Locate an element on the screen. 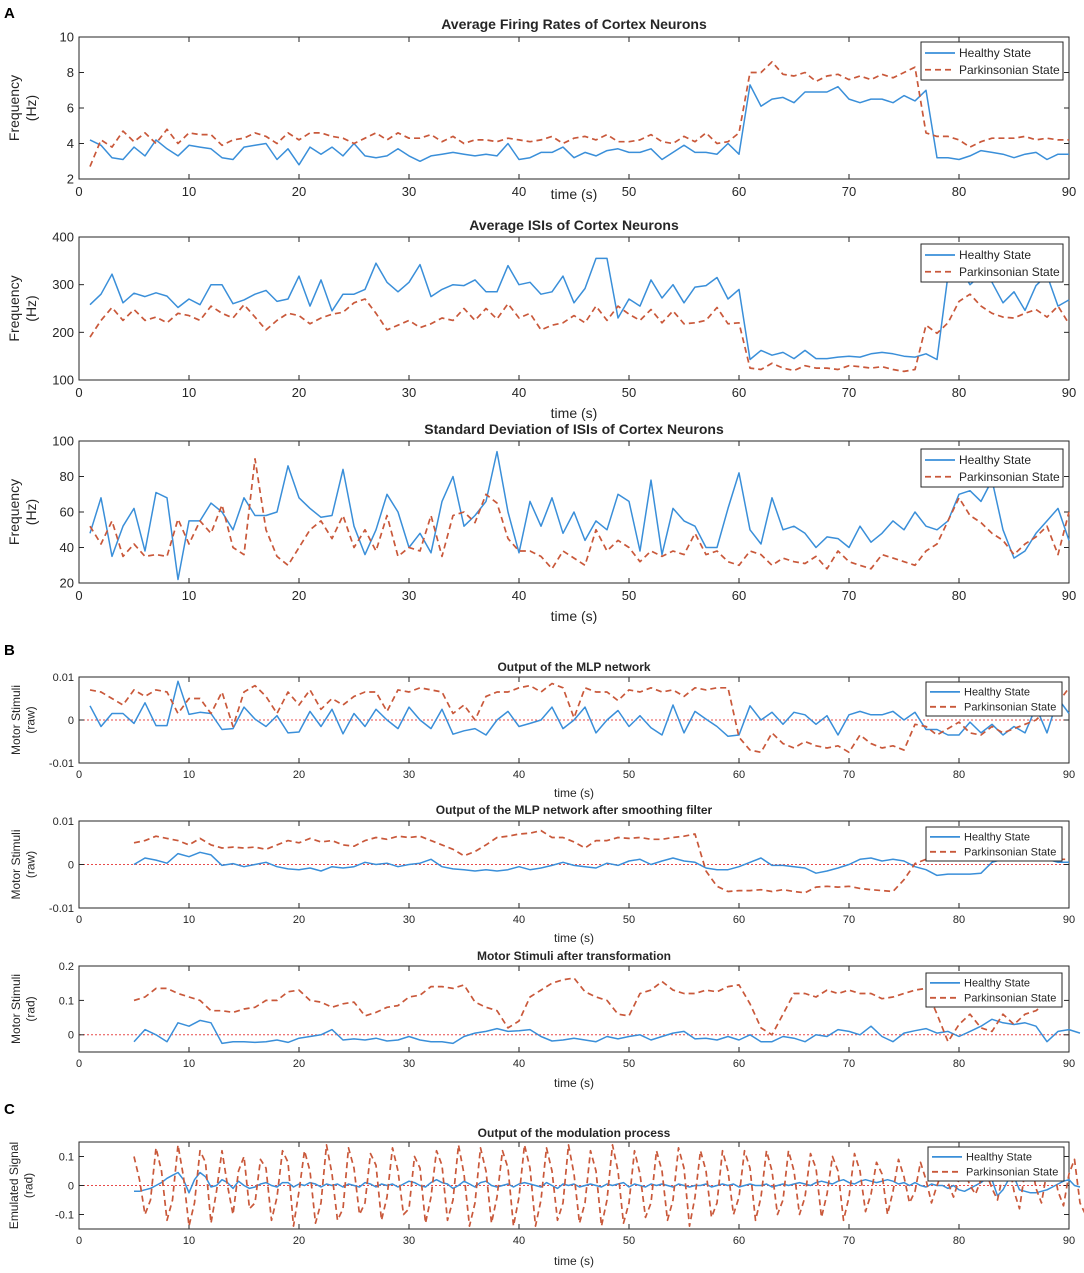  y-tick-label: 0.2 is located at coordinates (66, 967).